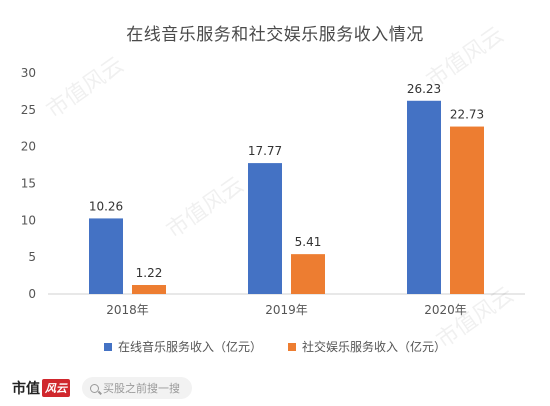 This screenshot has width=550, height=406. What do you see at coordinates (308, 242) in the screenshot?
I see `data-label: 5.41` at bounding box center [308, 242].